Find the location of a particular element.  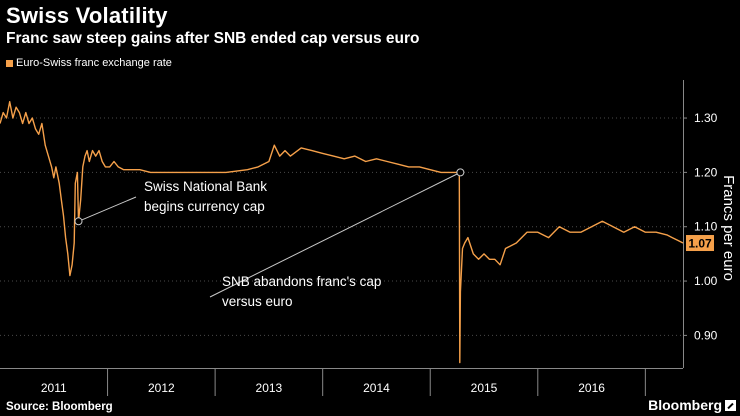

x-tick-label: 2011 is located at coordinates (54, 388).